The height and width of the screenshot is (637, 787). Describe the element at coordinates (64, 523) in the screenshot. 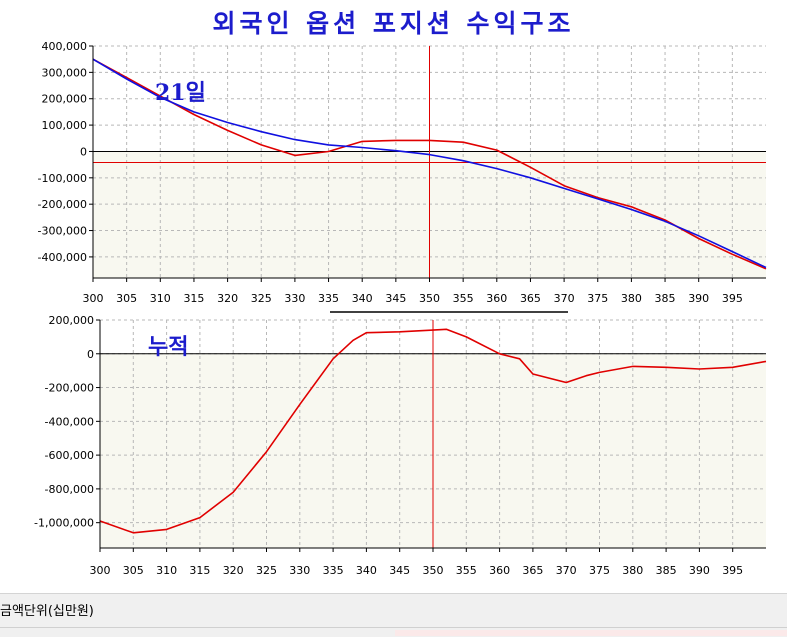

I see `y-tick-label: -1,000,000` at that location.